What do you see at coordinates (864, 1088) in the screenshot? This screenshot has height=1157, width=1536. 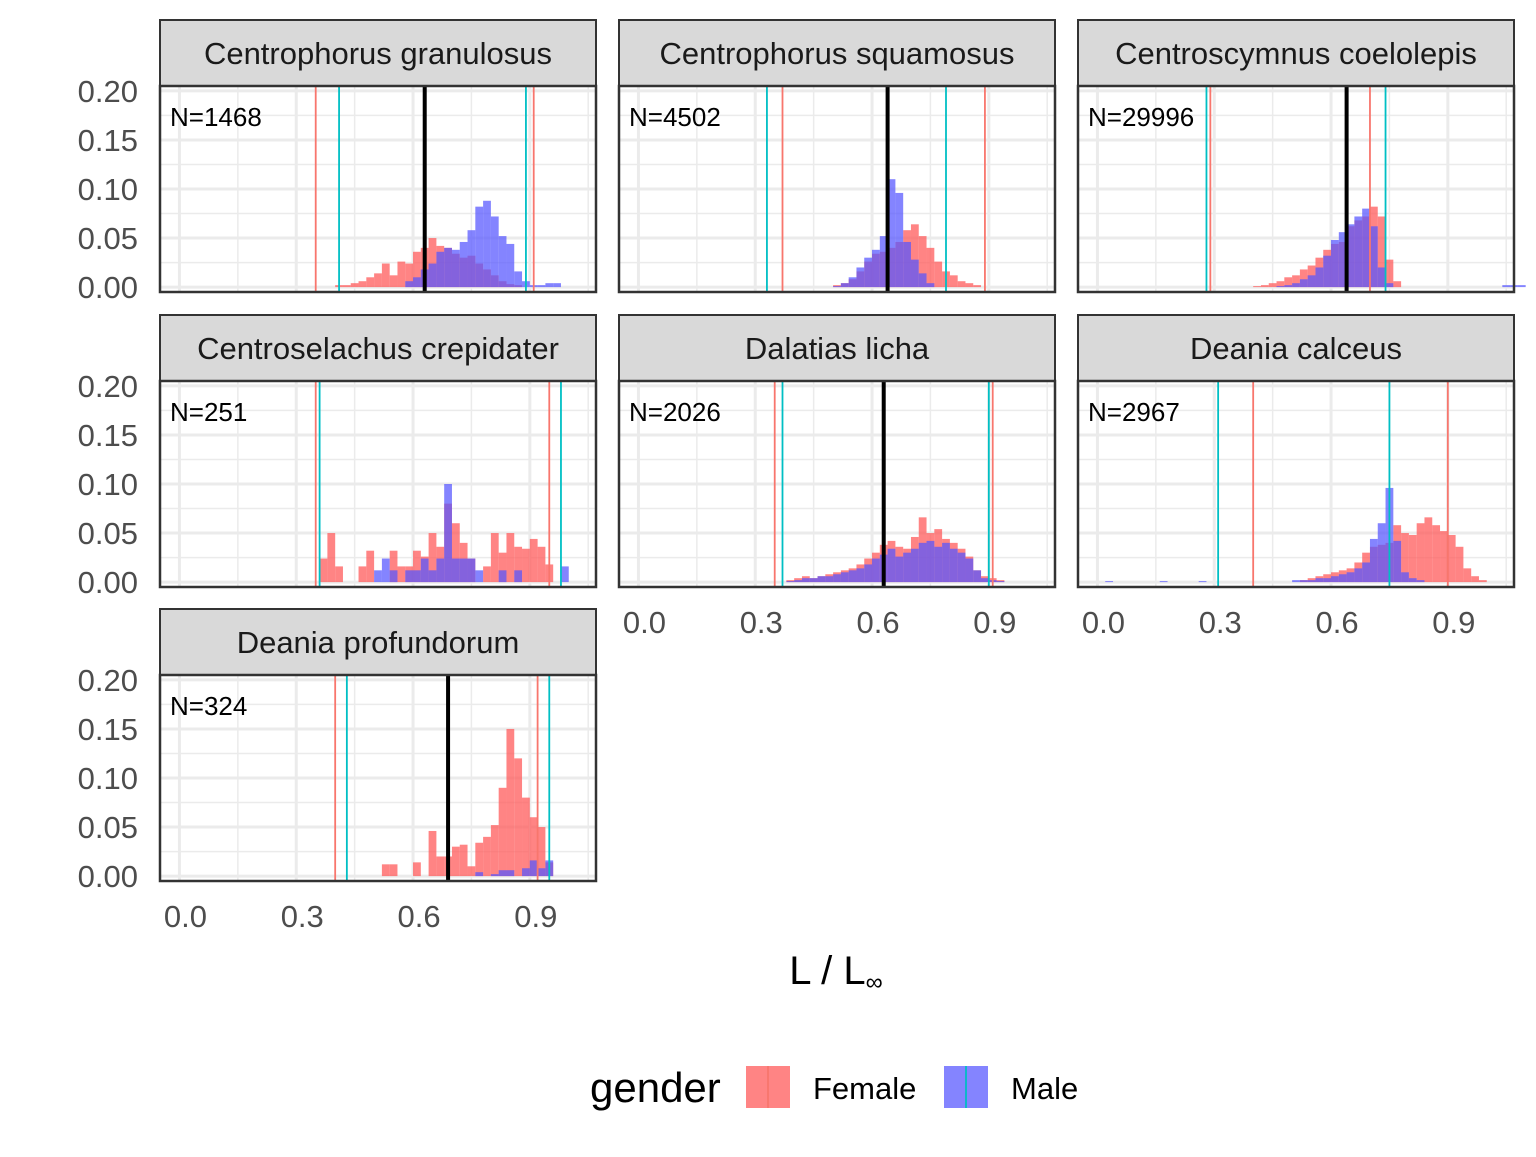 I see `legend-label: Female` at bounding box center [864, 1088].